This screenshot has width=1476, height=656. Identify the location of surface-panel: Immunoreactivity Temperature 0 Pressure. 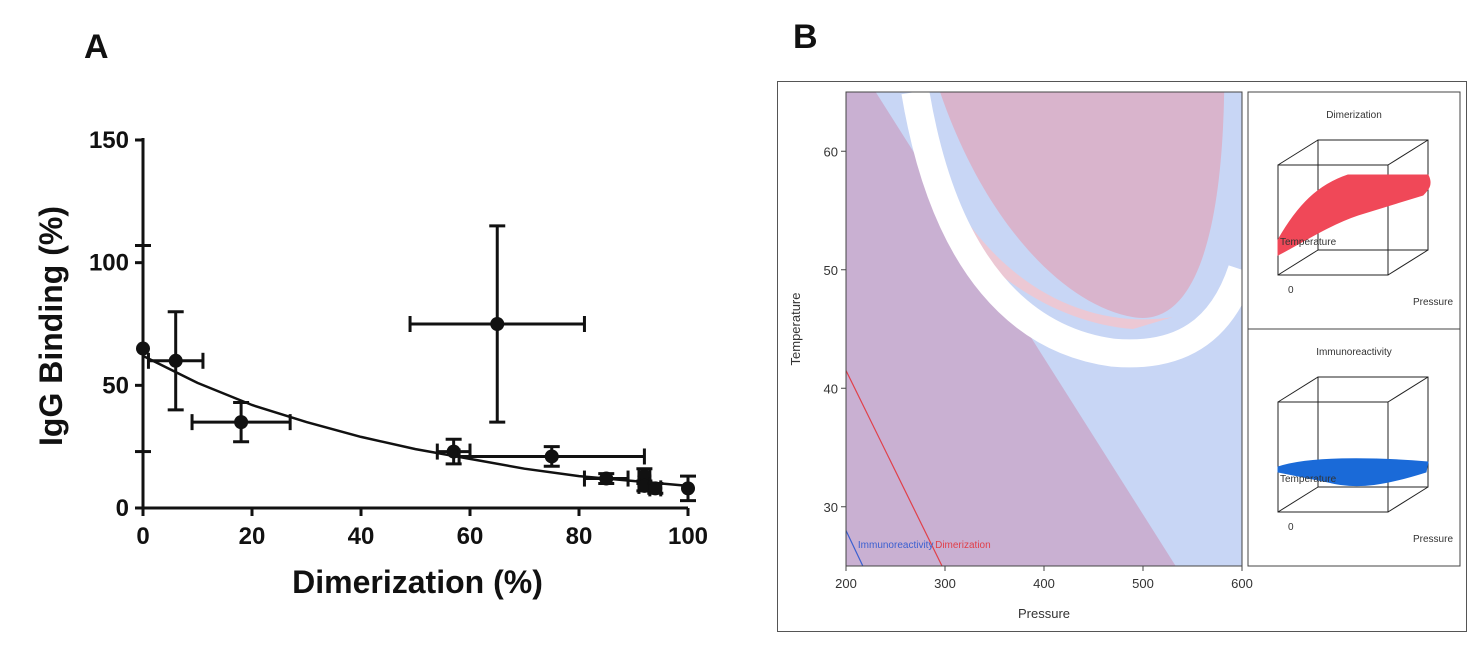
(1354, 447).